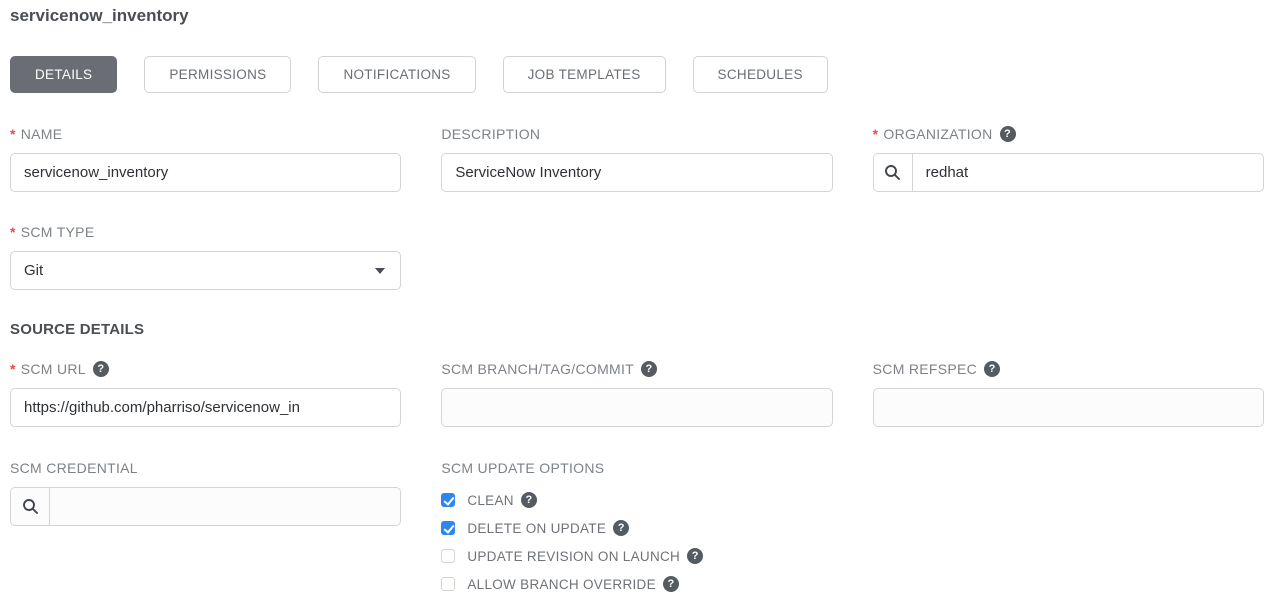 This screenshot has width=1280, height=613. Describe the element at coordinates (925, 369) in the screenshot. I see `scm-refspec-label-text: SCM REFSPEC` at that location.